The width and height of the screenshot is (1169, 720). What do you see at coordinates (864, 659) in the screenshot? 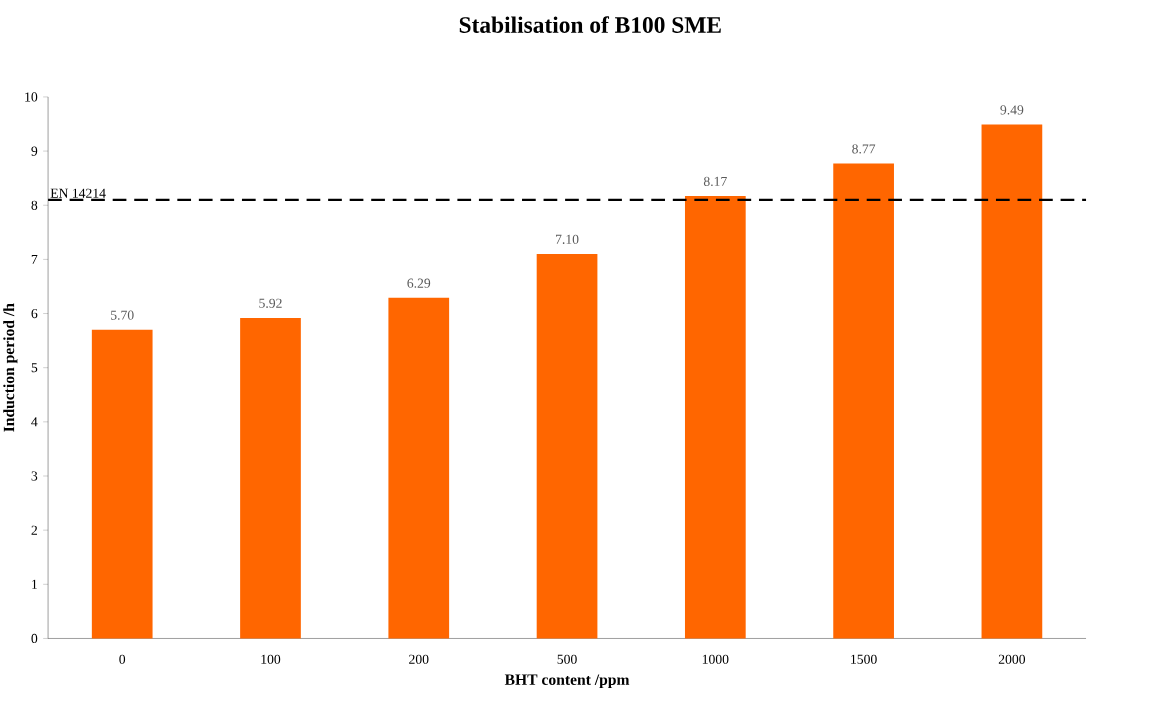
I see `x-tick-label: 1500` at bounding box center [864, 659].